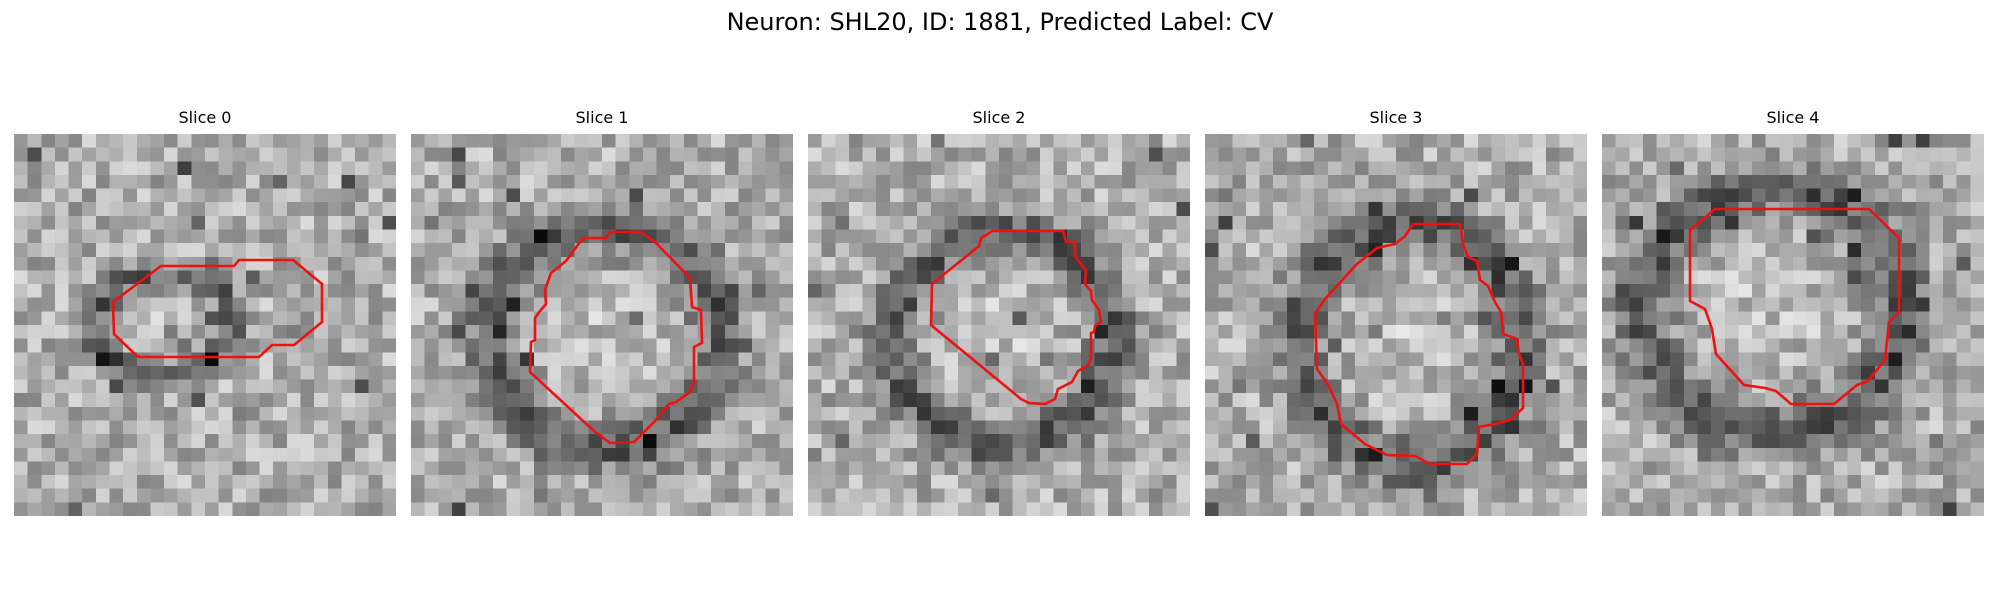 The image size is (2000, 600). I want to click on slice-panel-3: Slice 3, so click(1396, 312).